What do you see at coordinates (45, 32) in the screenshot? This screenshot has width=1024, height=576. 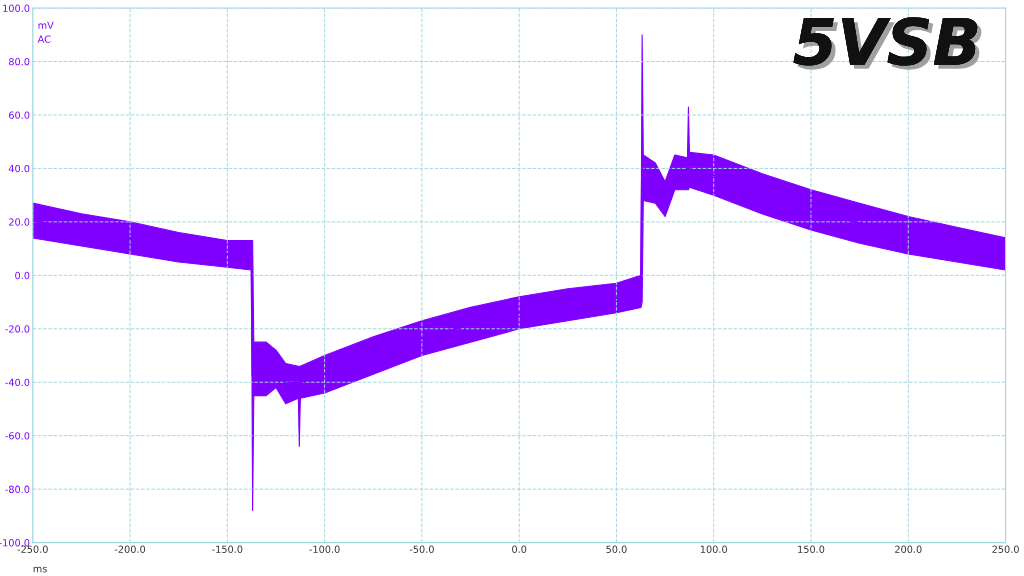 I see `y-axis-title: mV AC` at bounding box center [45, 32].